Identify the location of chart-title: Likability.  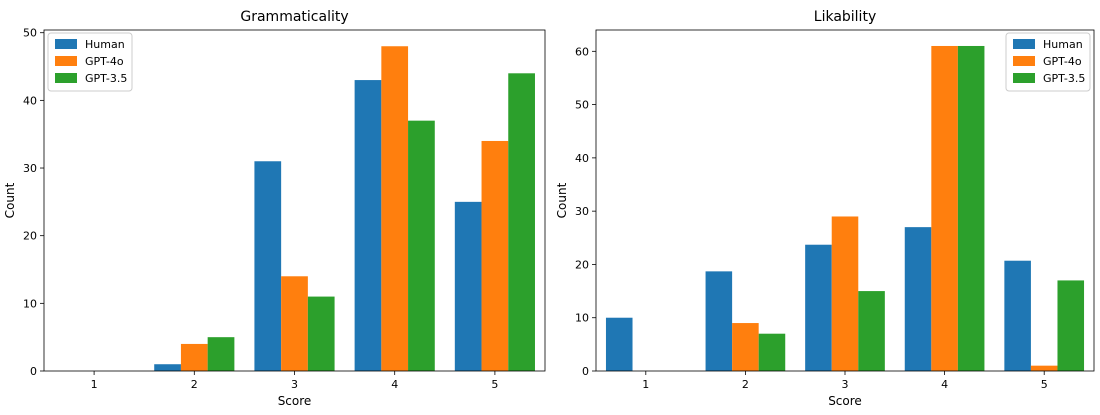
(845, 17).